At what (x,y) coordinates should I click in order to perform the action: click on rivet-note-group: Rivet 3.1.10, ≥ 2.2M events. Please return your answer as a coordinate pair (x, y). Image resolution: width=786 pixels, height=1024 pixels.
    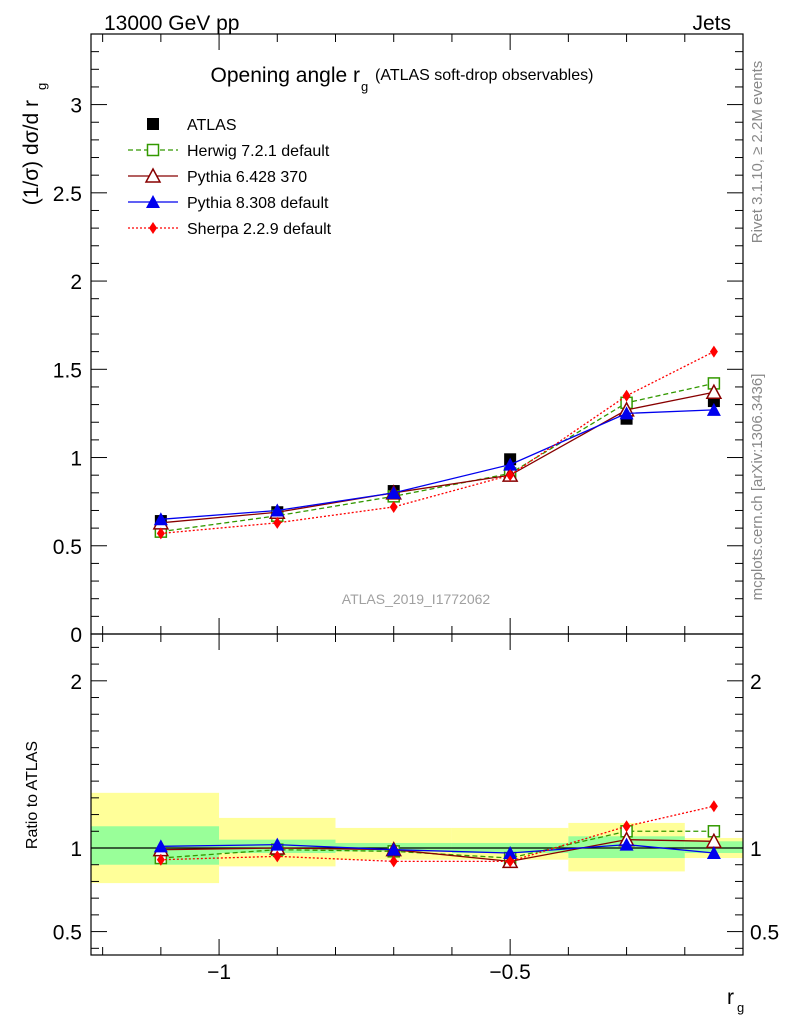
    Looking at the image, I should click on (757, 152).